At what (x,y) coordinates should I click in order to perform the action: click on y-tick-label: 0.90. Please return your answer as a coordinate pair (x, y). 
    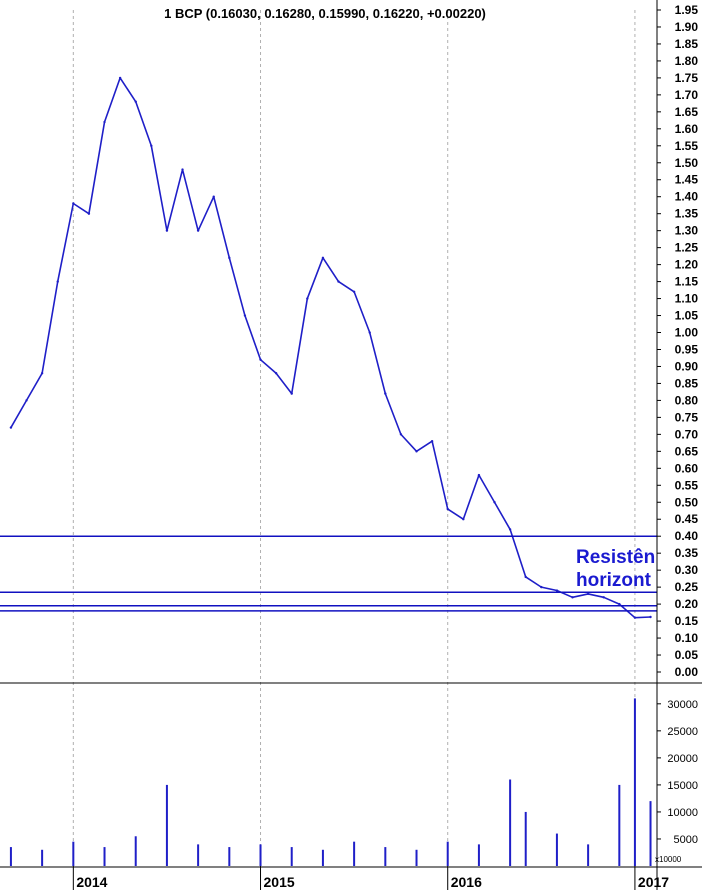
    Looking at the image, I should click on (687, 366).